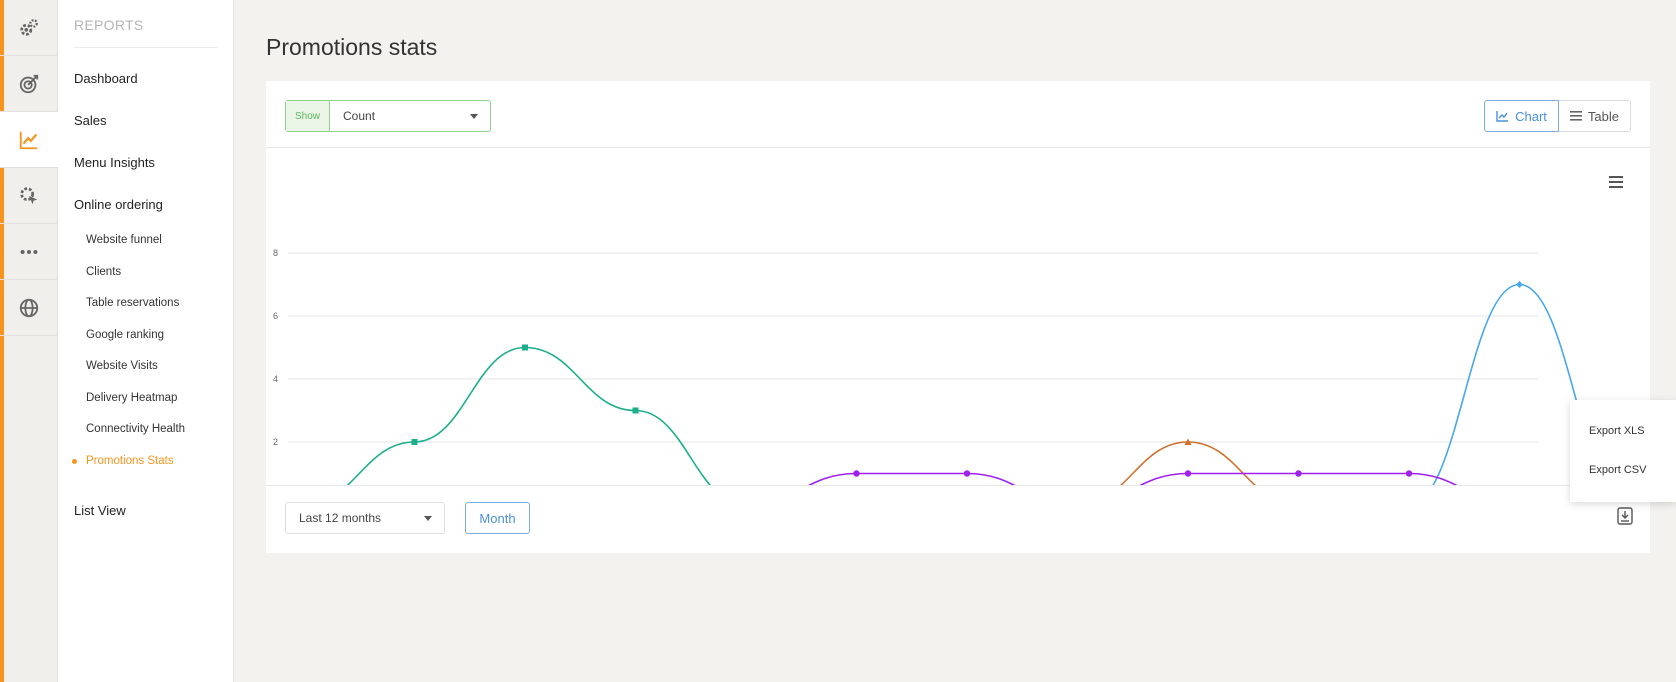 Image resolution: width=1676 pixels, height=682 pixels. I want to click on icon-bar-accent, so click(2, 341).